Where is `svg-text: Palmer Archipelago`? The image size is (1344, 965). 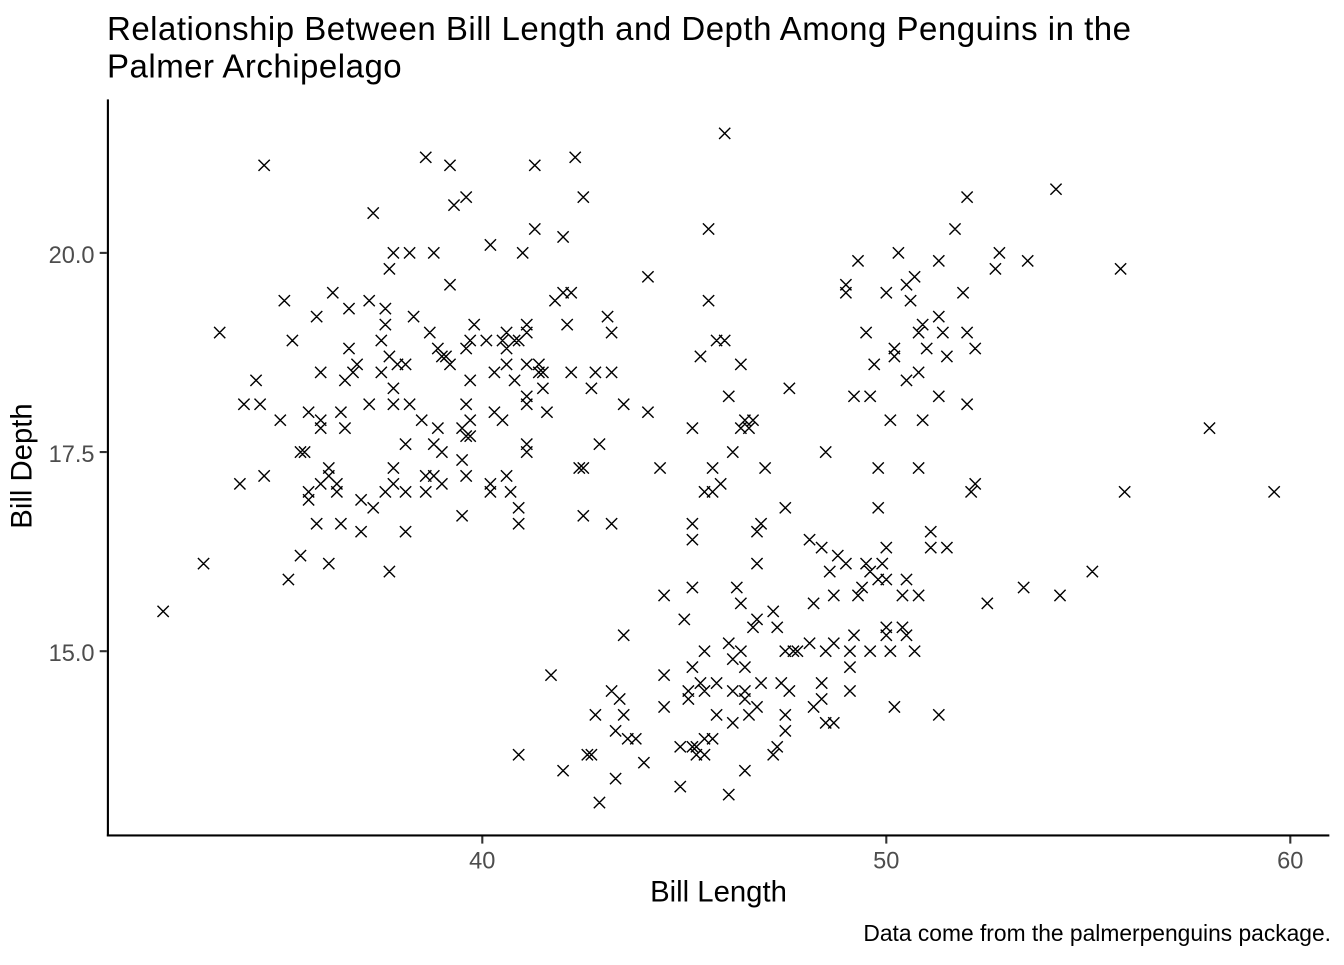 svg-text: Palmer Archipelago is located at coordinates (254, 66).